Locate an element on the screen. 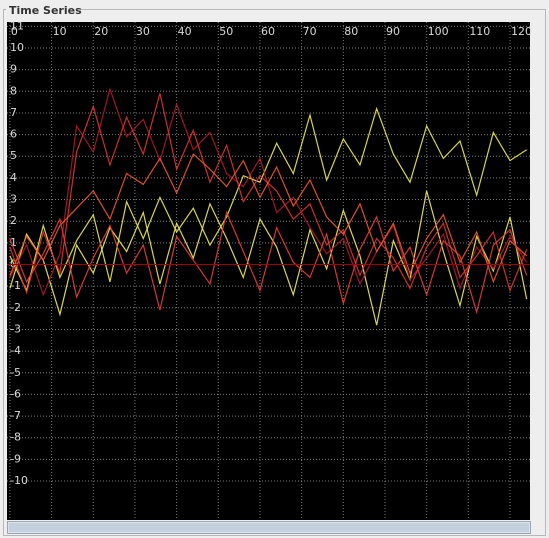  y-tick-label: 1 is located at coordinates (13, 242).